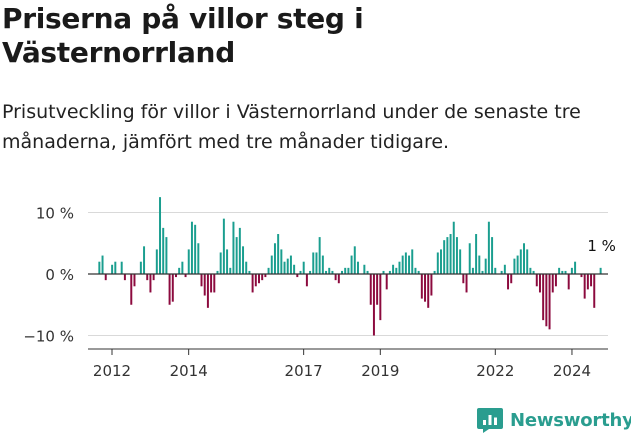 The height and width of the screenshot is (439, 631). What do you see at coordinates (183, 35) in the screenshot?
I see `chart-title: Priserna på villor steg i Västernorrland` at bounding box center [183, 35].